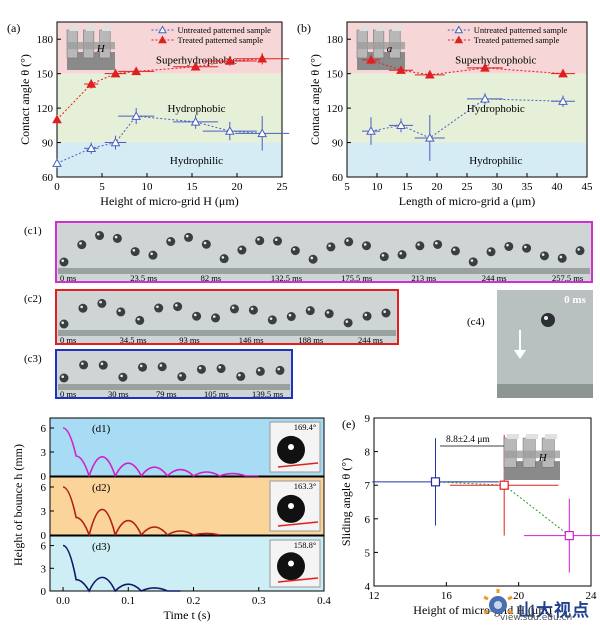 The height and width of the screenshot is (628, 600). What do you see at coordinates (467, 159) in the screenshot?
I see `region-band` at bounding box center [467, 159].